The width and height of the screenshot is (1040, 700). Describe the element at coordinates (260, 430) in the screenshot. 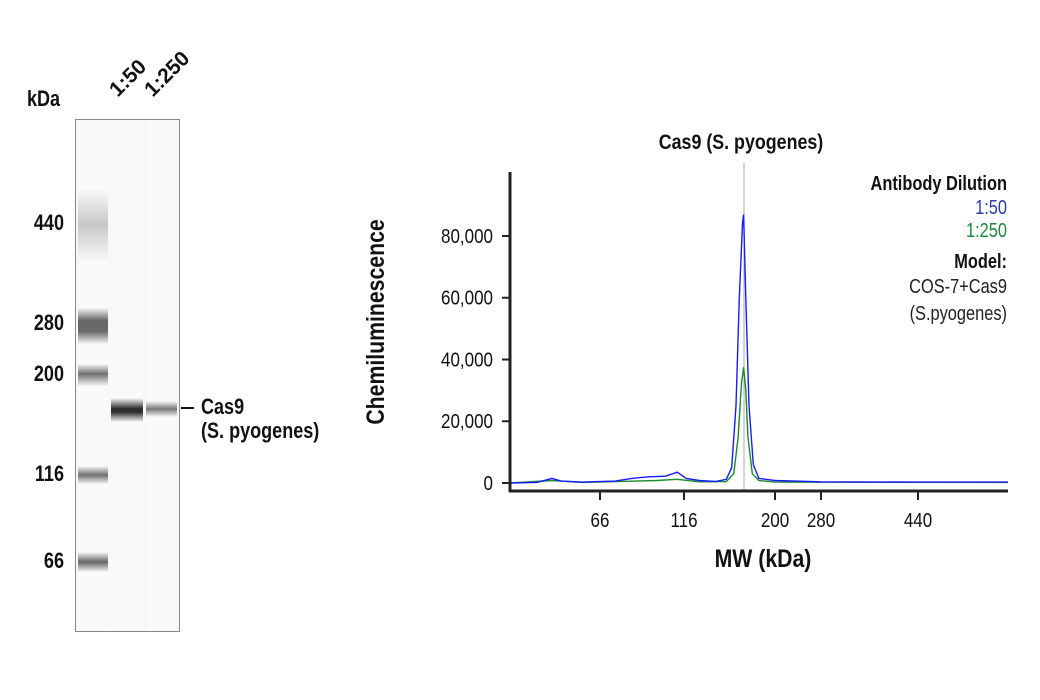

I see `target-label-species: (S. pyogenes)` at that location.